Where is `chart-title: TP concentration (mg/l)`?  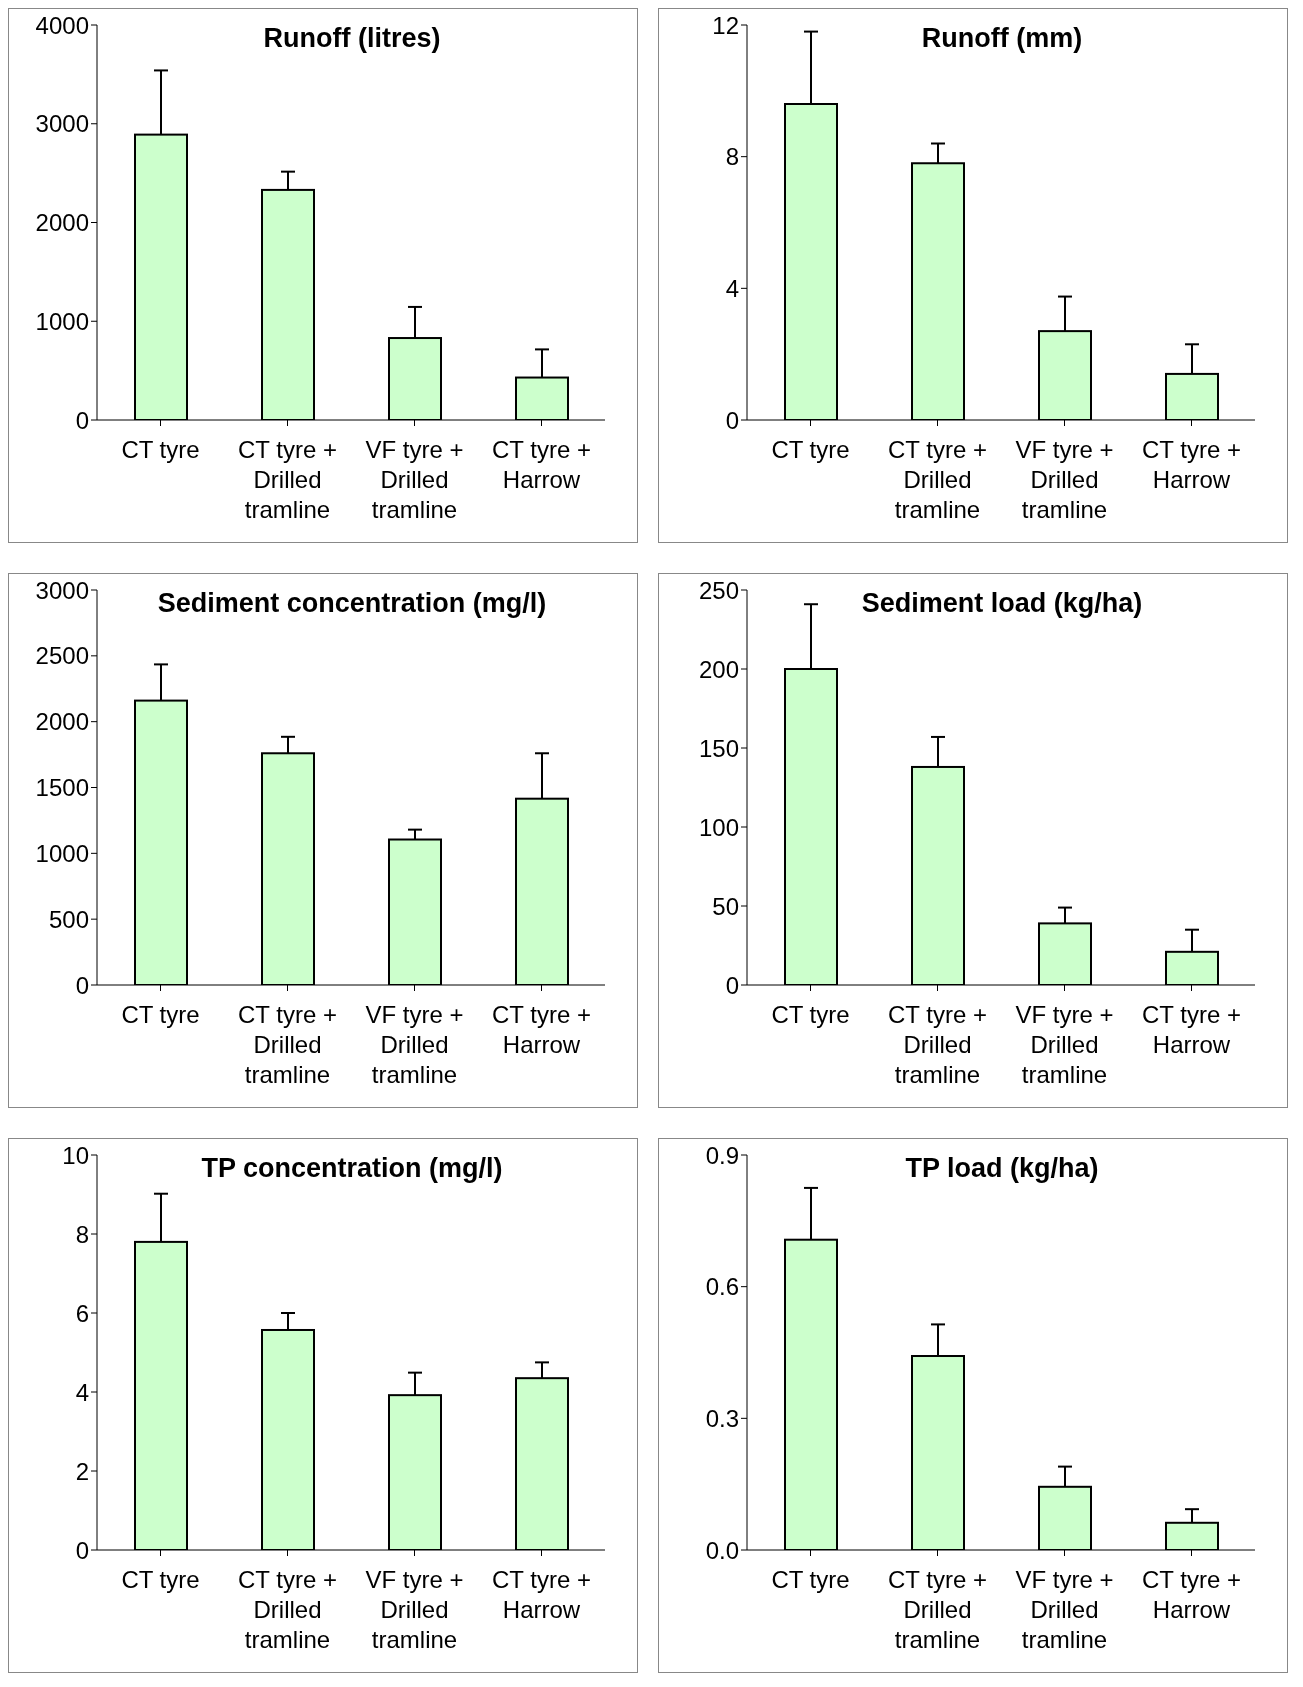 chart-title: TP concentration (mg/l) is located at coordinates (352, 1168).